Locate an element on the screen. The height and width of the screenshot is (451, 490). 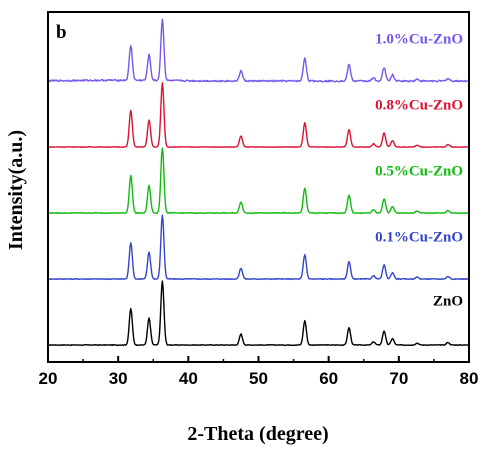
x-axis-ticks: 20 30 40 50 60 70 80 is located at coordinates (259, 372).